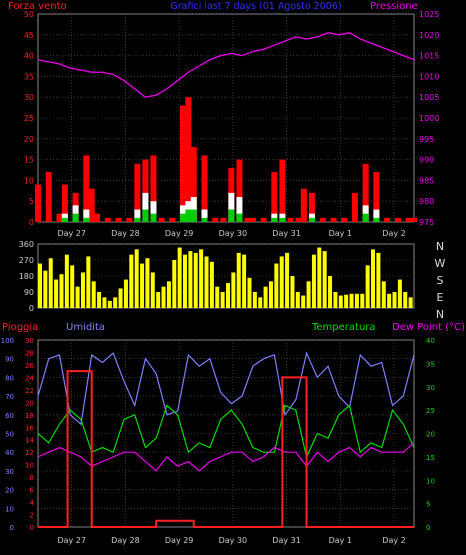  What do you see at coordinates (29, 292) in the screenshot?
I see `y-tick-label: 90` at bounding box center [29, 292].